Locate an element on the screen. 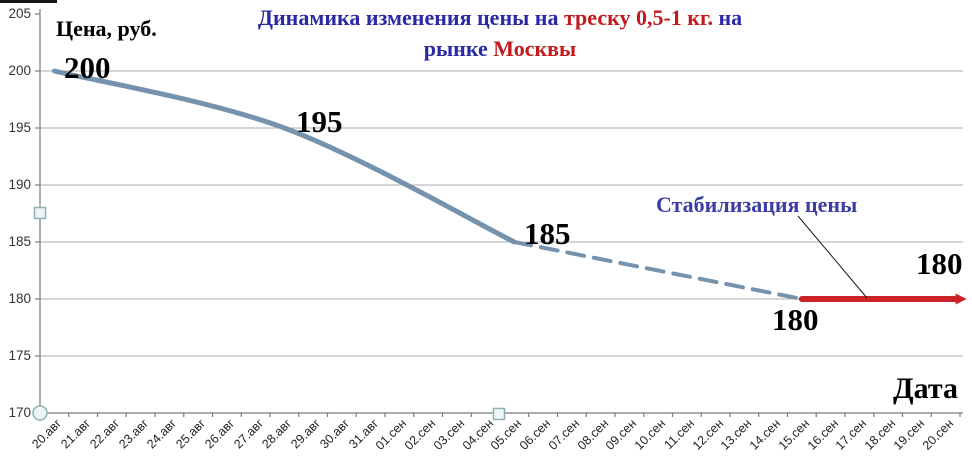  y-tick-label: 200 is located at coordinates (19, 70).